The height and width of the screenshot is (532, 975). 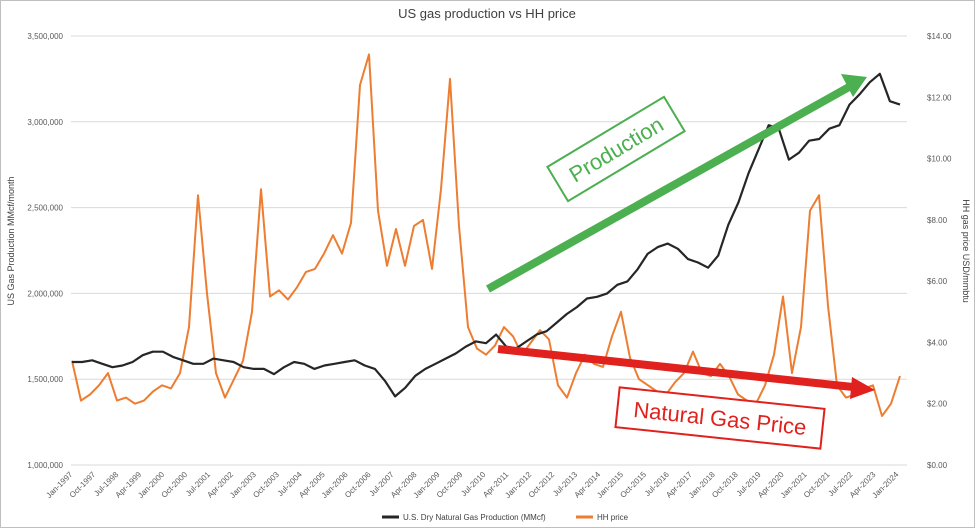 I want to click on right-tick-label: $2.00, so click(x=937, y=404).